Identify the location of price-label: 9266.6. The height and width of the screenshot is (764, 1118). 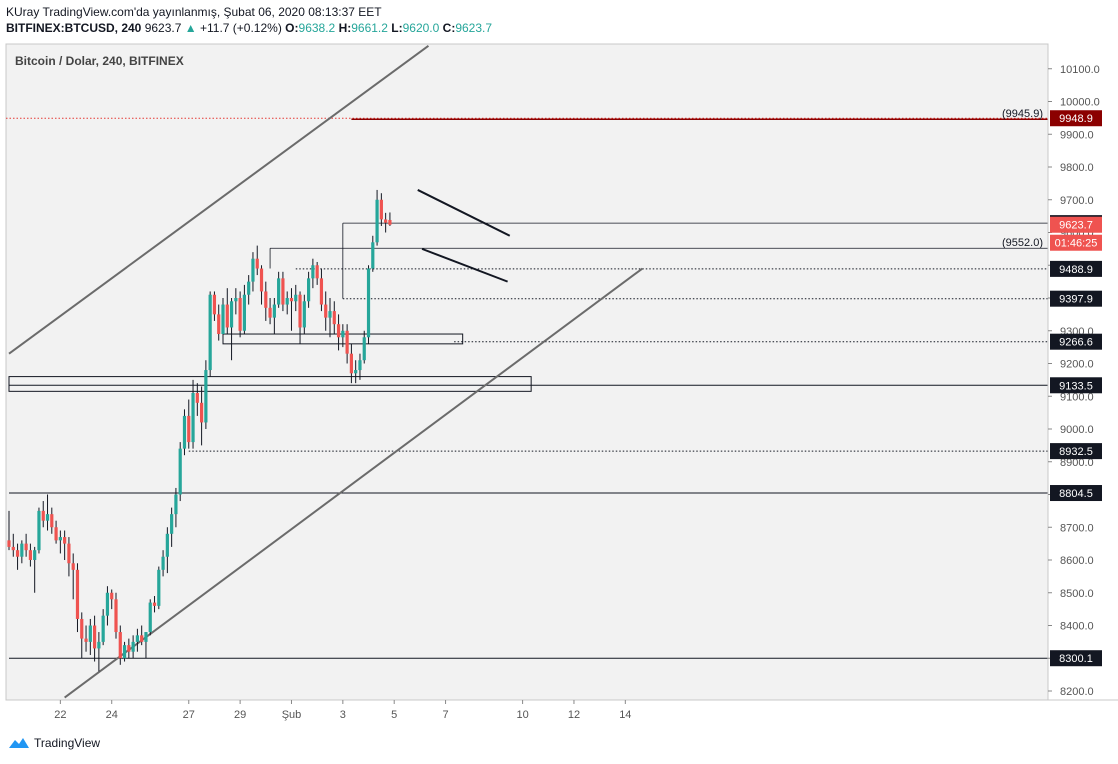
(1076, 341).